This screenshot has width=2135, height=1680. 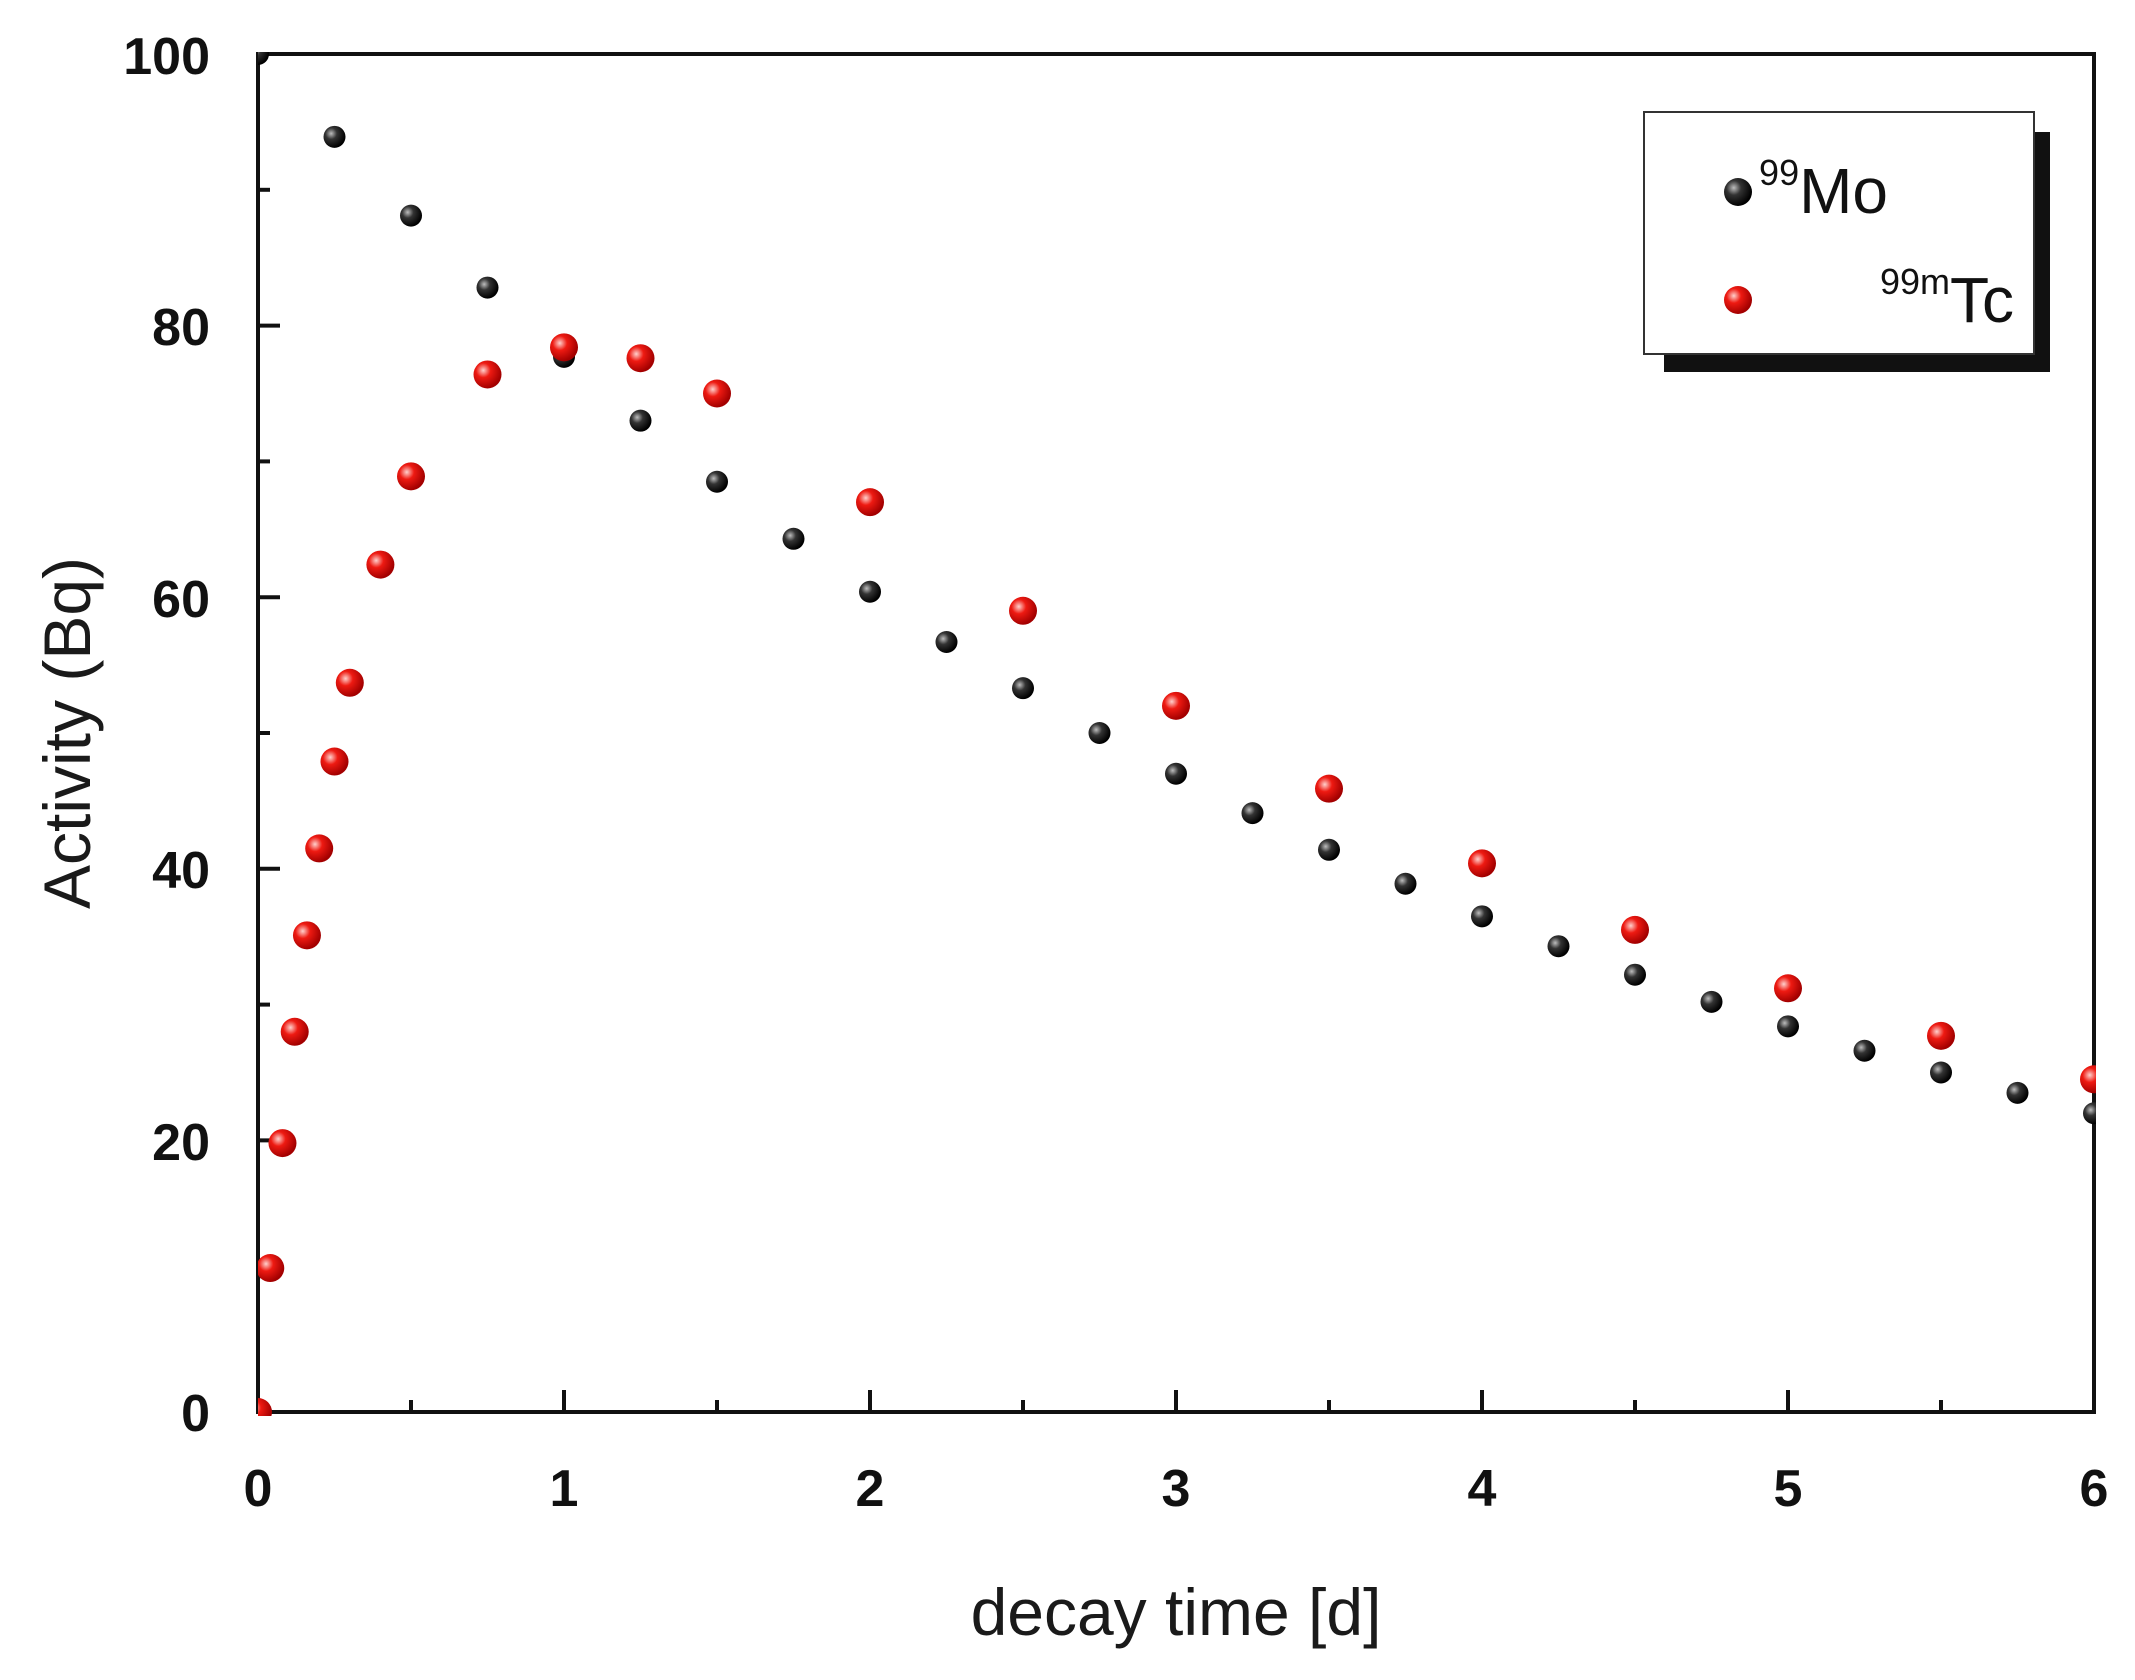 What do you see at coordinates (1839, 233) in the screenshot?
I see `legend-box` at bounding box center [1839, 233].